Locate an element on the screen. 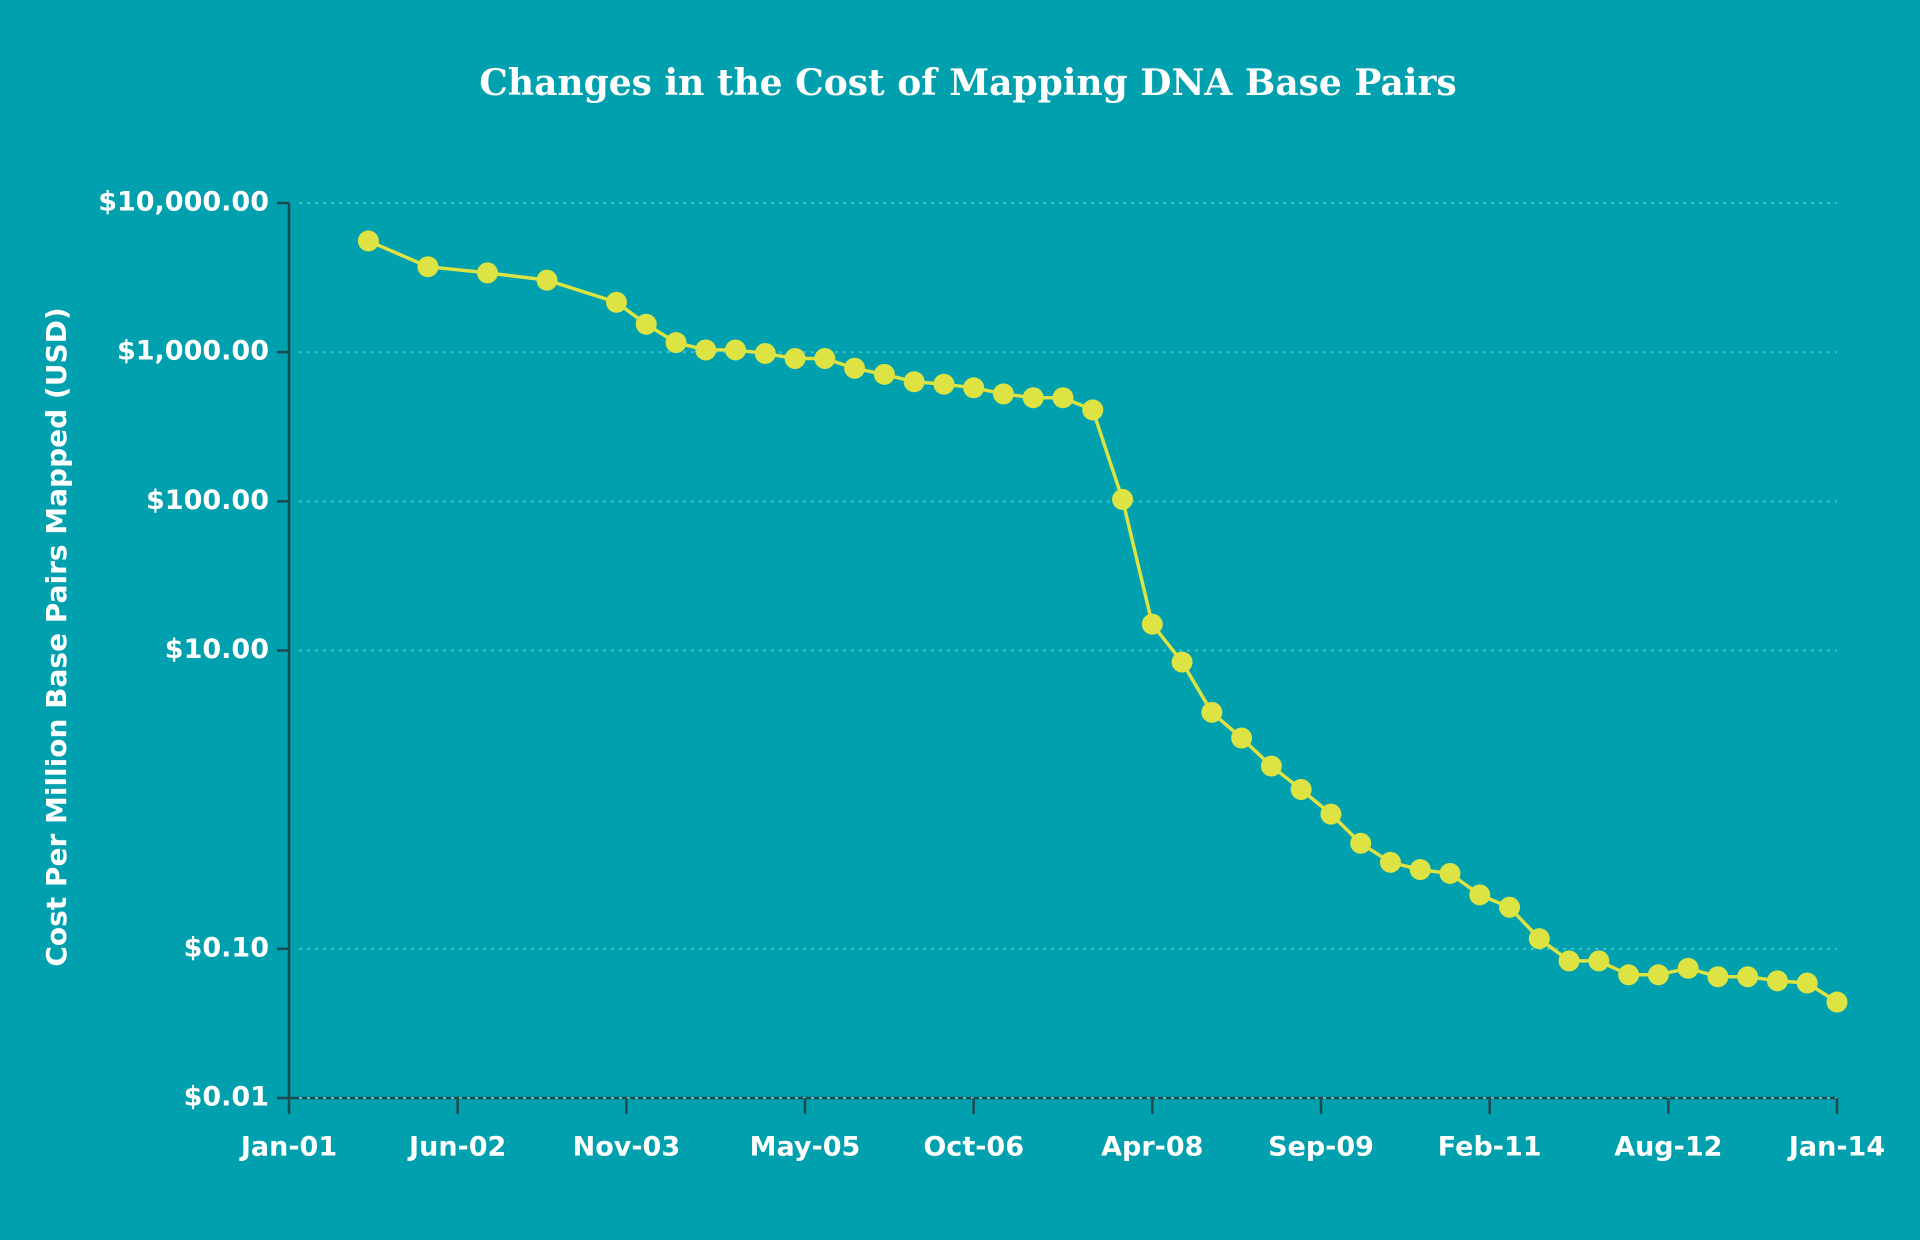 Image resolution: width=1920 pixels, height=1240 pixels. x-tick-label: Jan-01 is located at coordinates (288, 1147).